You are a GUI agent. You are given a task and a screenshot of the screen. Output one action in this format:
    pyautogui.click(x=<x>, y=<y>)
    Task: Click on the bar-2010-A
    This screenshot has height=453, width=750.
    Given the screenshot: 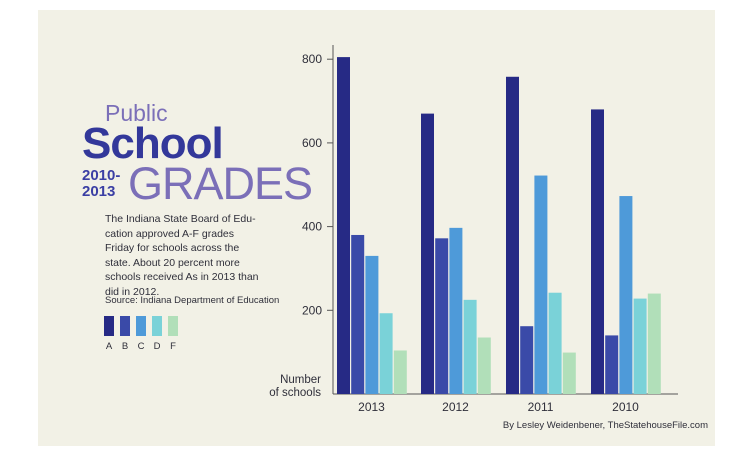 What is the action you would take?
    pyautogui.click(x=597, y=252)
    